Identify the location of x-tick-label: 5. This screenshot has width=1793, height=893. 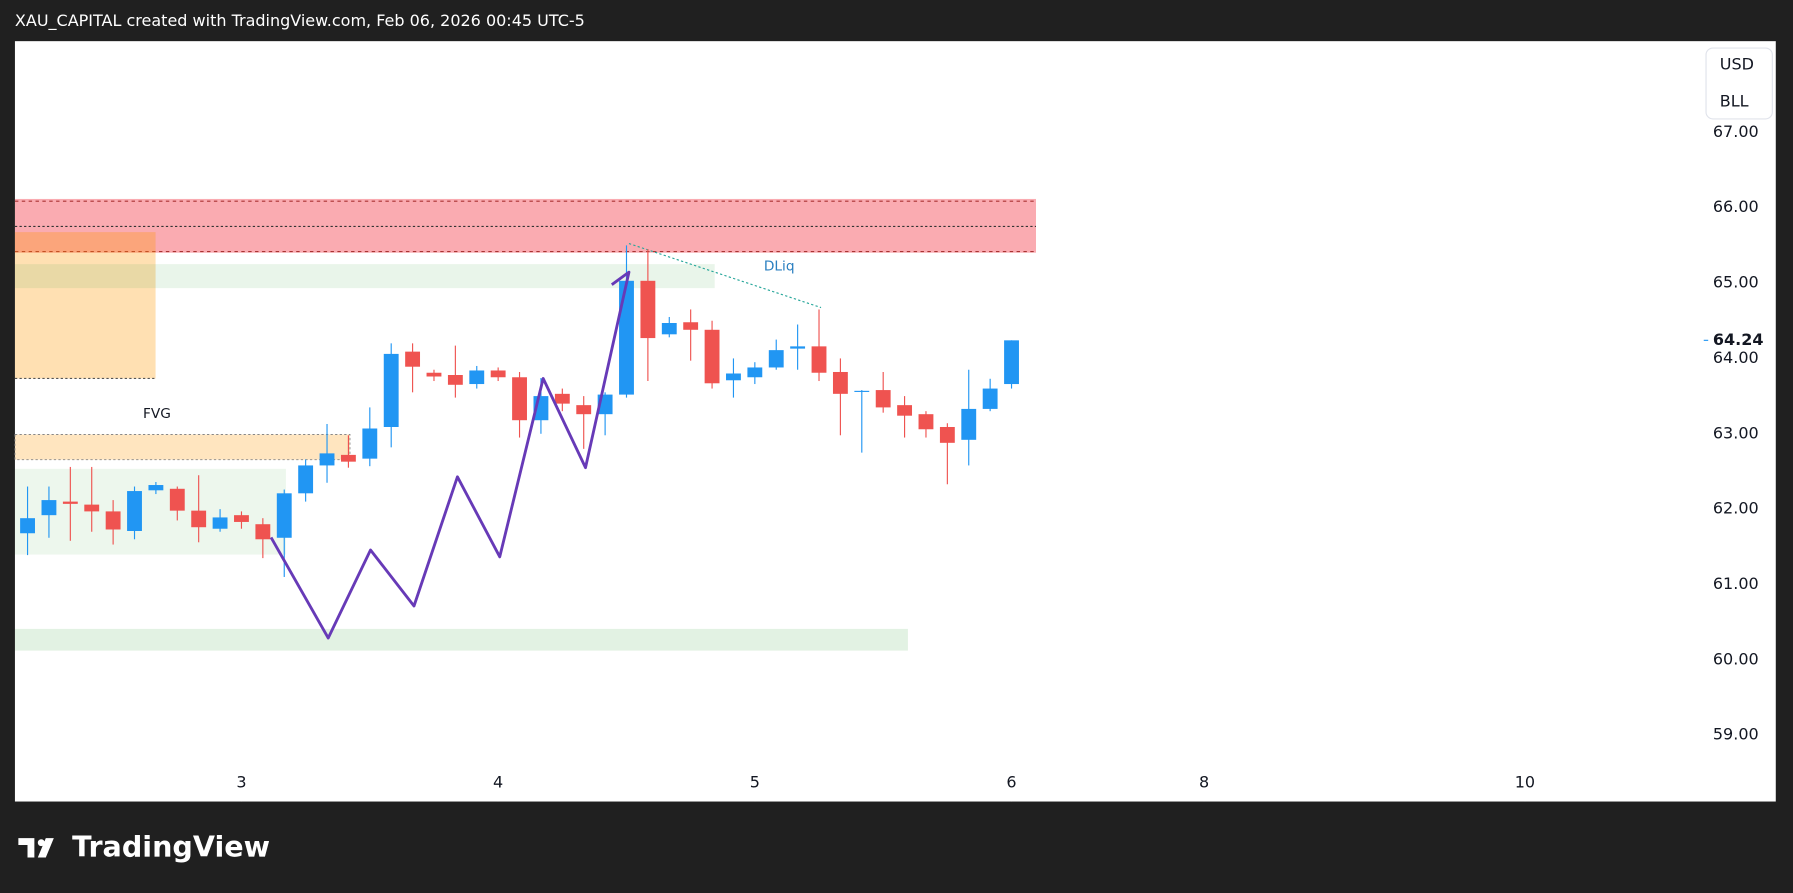
(755, 782).